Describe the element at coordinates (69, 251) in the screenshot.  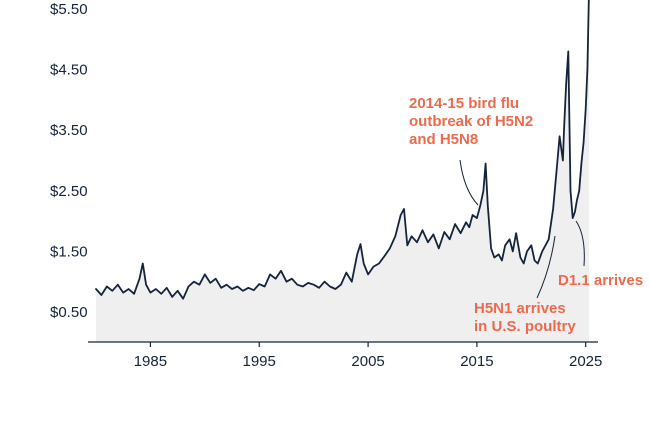
I see `y-tick-label: $1.50` at that location.